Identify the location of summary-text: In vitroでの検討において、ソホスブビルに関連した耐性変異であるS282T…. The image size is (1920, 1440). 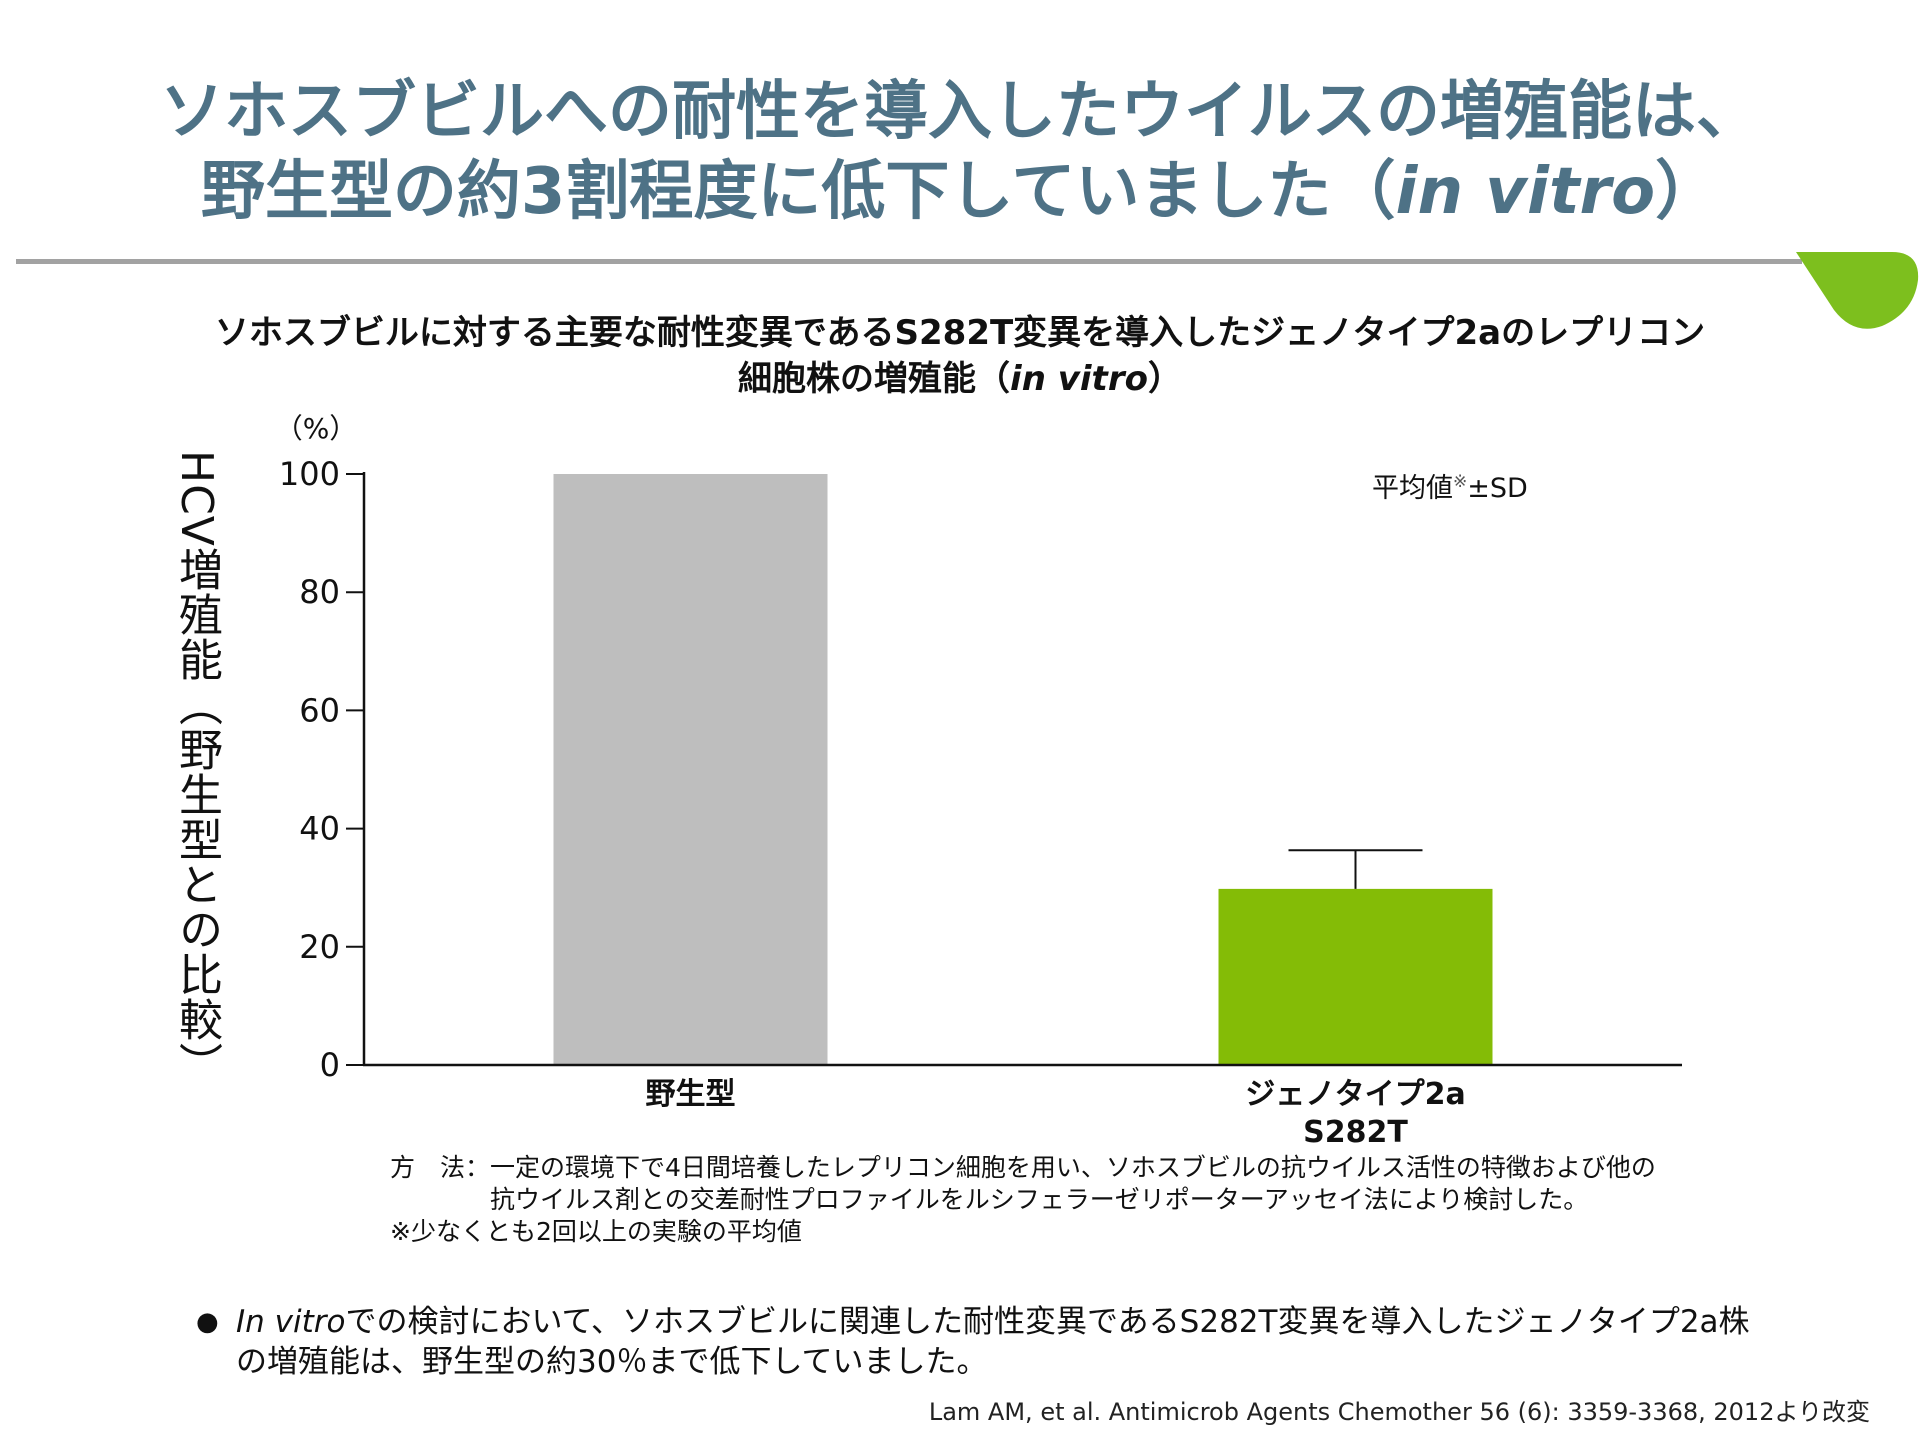
(996, 1342).